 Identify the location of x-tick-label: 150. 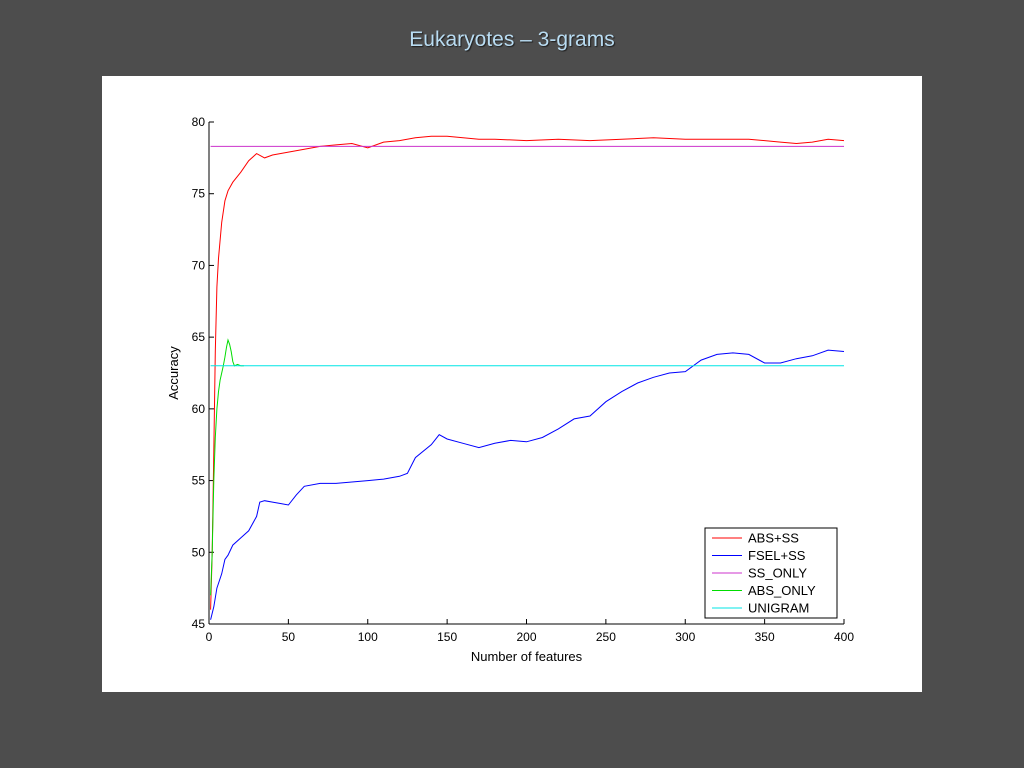
(447, 637).